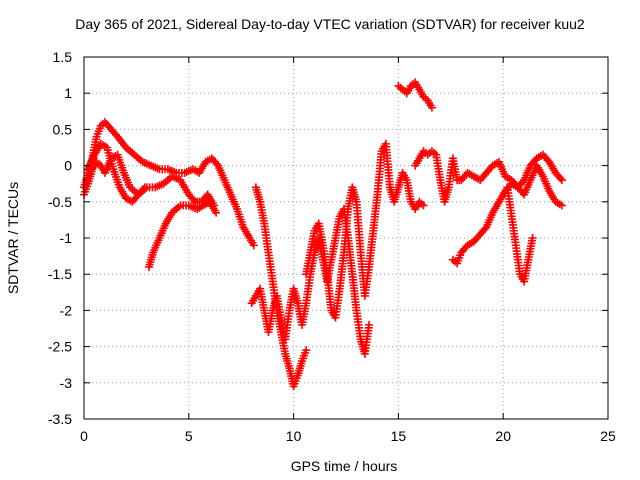 Image resolution: width=640 pixels, height=480 pixels. I want to click on series-trace-g, so click(365, 230).